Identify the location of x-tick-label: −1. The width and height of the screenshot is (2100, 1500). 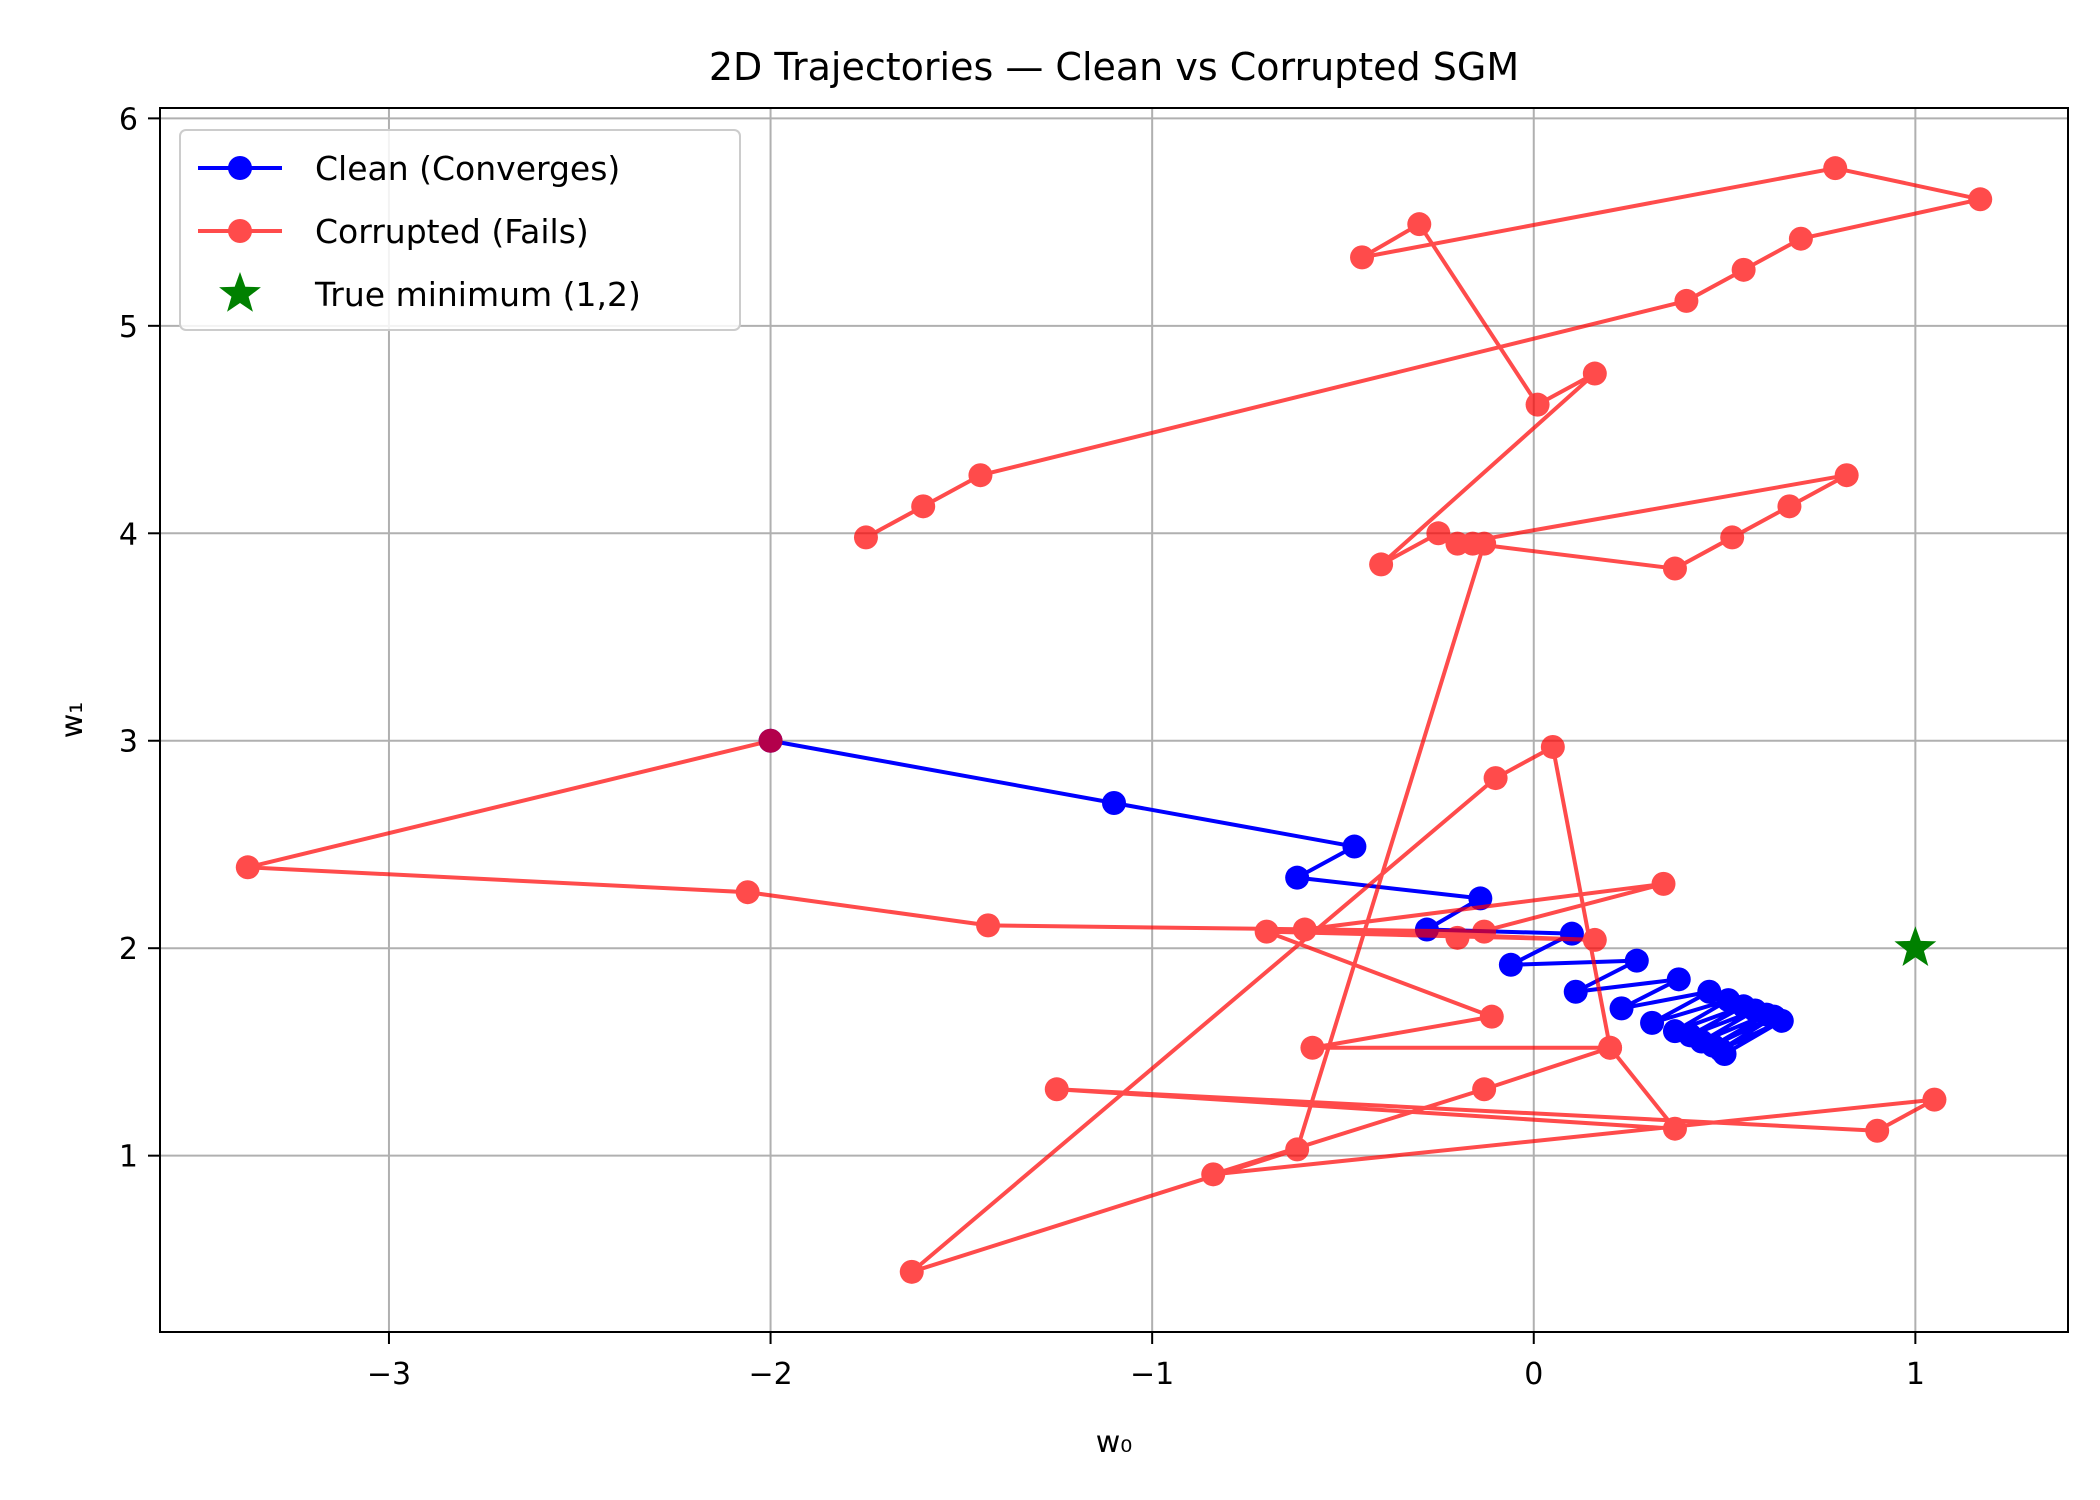
(1152, 1374).